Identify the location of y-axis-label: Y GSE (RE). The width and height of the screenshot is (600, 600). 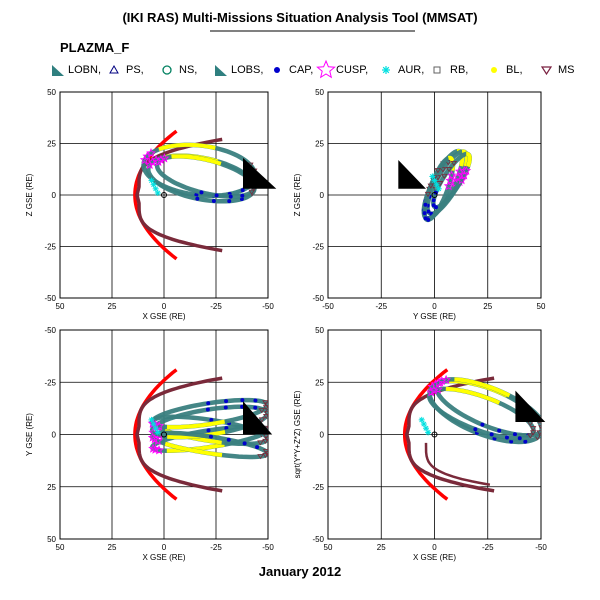
(29, 434).